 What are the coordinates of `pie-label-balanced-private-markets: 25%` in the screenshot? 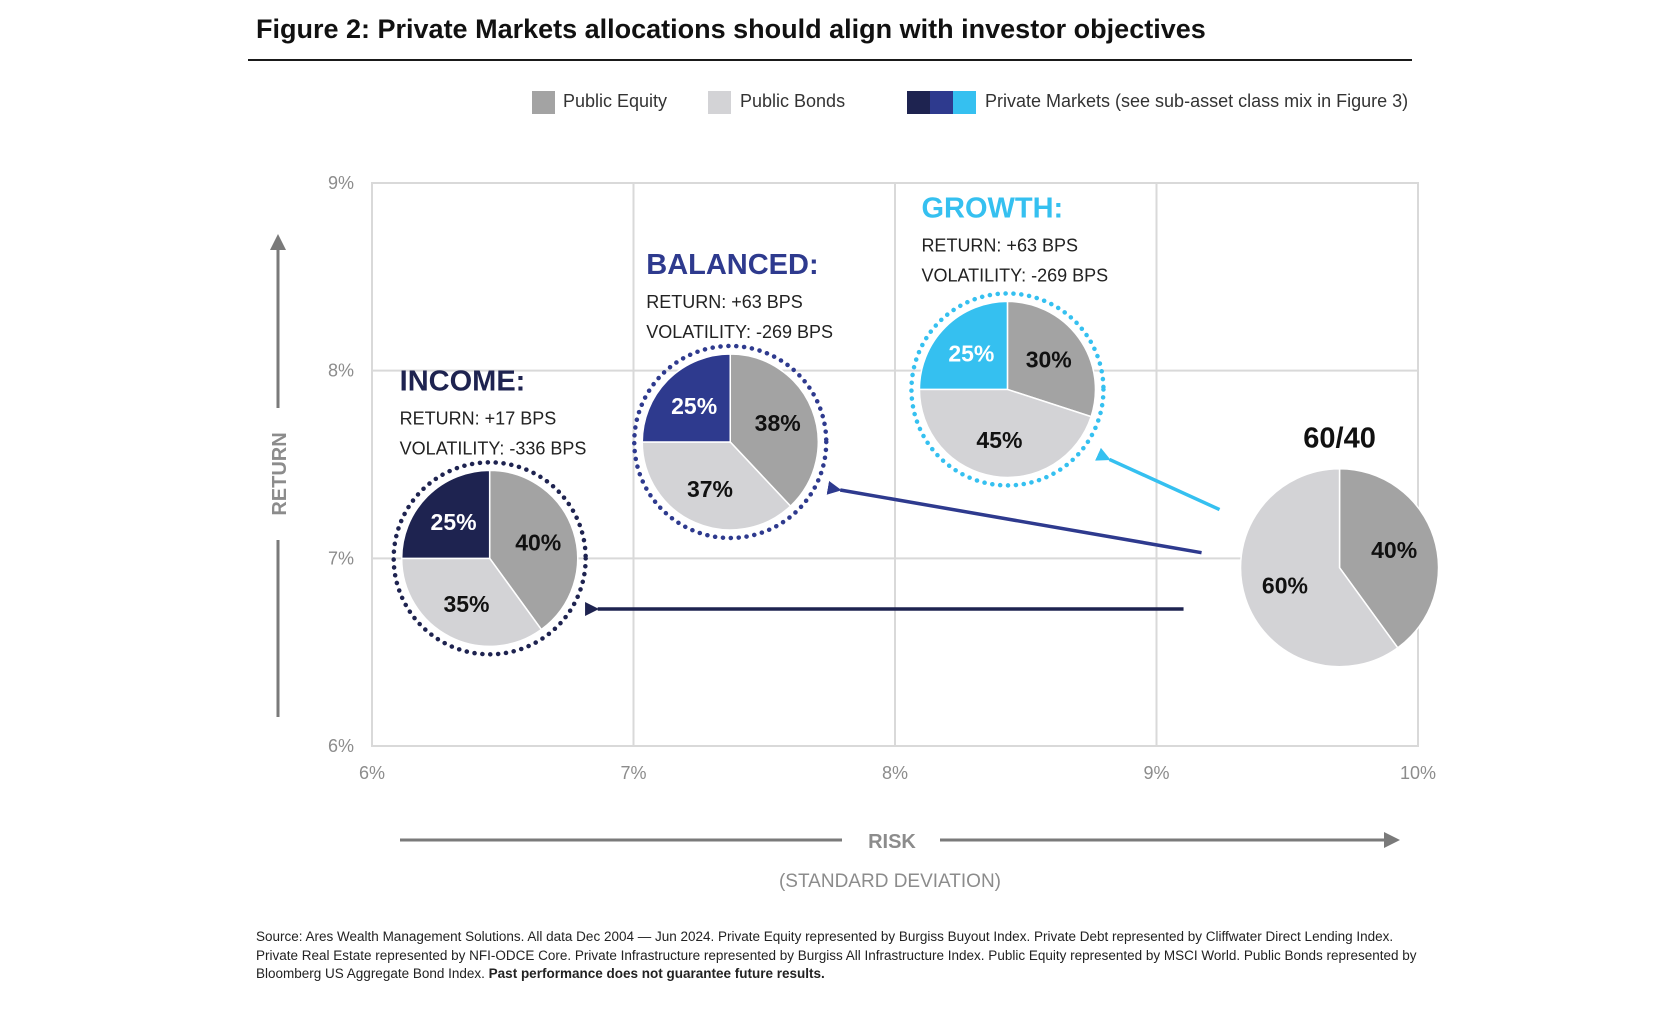 It's located at (694, 406).